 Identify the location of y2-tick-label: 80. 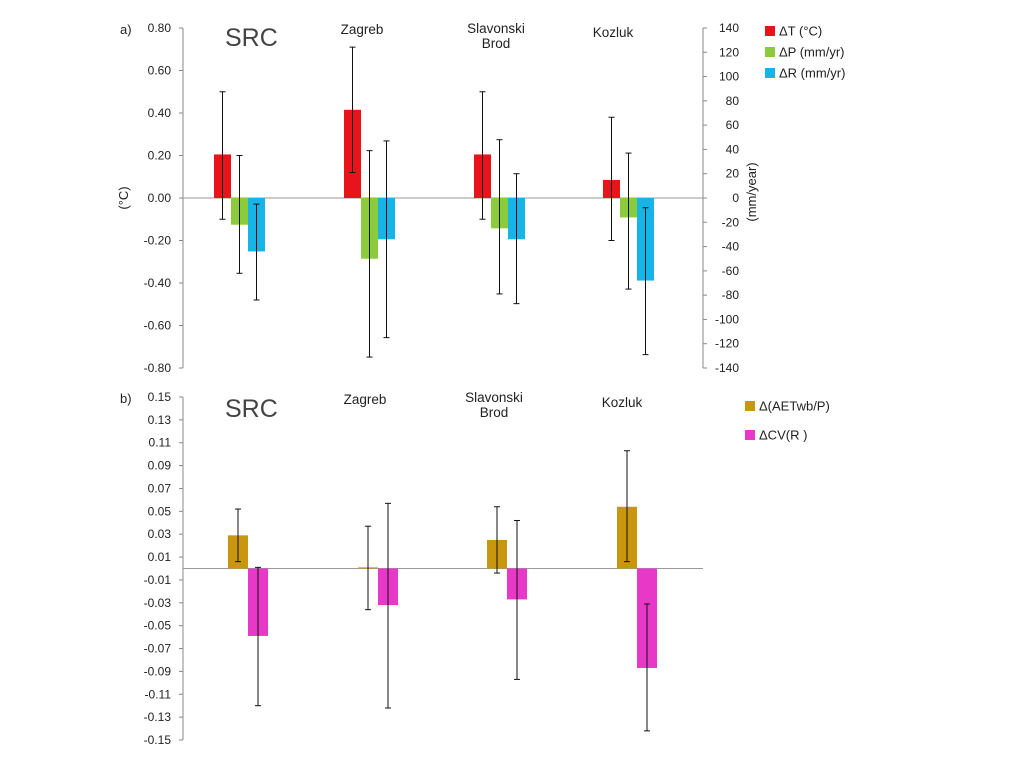
(733, 101).